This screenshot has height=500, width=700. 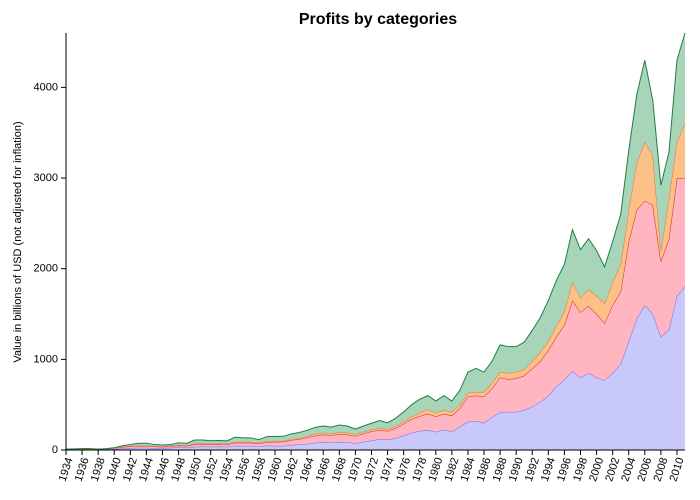 What do you see at coordinates (378, 19) in the screenshot?
I see `chart-title: Profits by categories` at bounding box center [378, 19].